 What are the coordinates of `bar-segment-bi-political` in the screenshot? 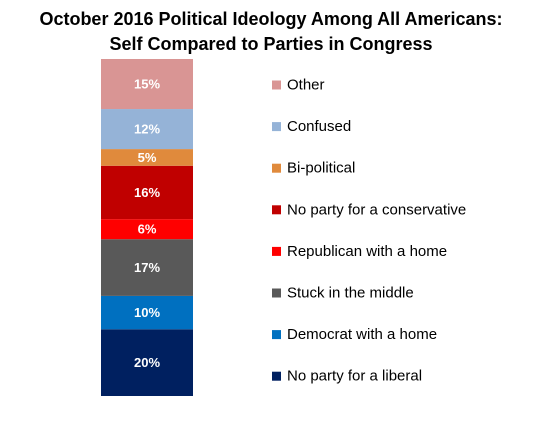 It's located at (147, 157).